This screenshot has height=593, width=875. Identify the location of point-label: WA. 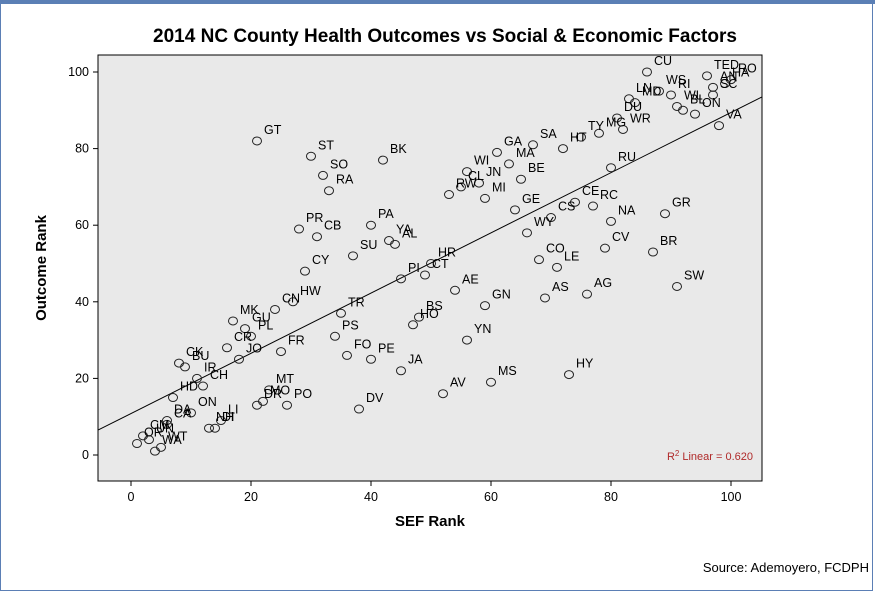
(172, 440).